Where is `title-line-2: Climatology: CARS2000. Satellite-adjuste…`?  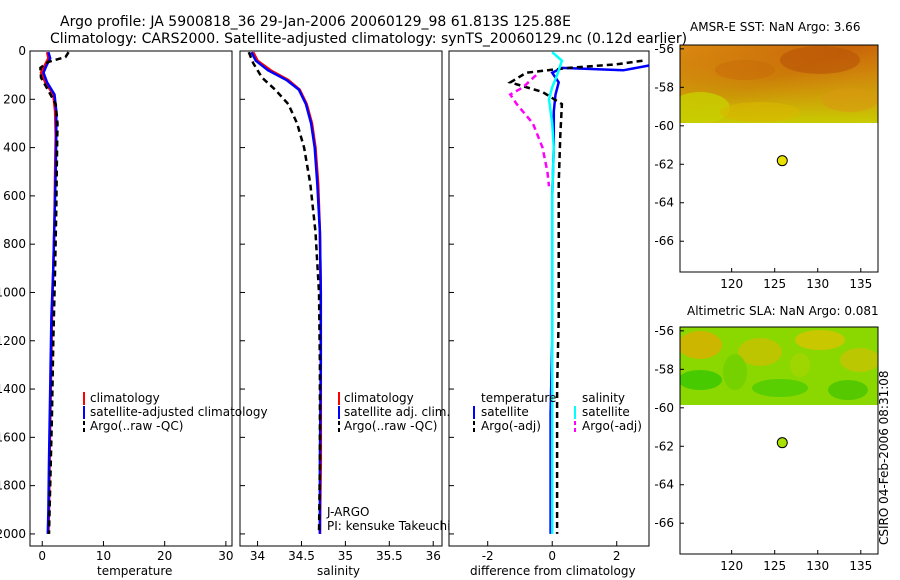 title-line-2: Climatology: CARS2000. Satellite-adjuste… is located at coordinates (368, 39).